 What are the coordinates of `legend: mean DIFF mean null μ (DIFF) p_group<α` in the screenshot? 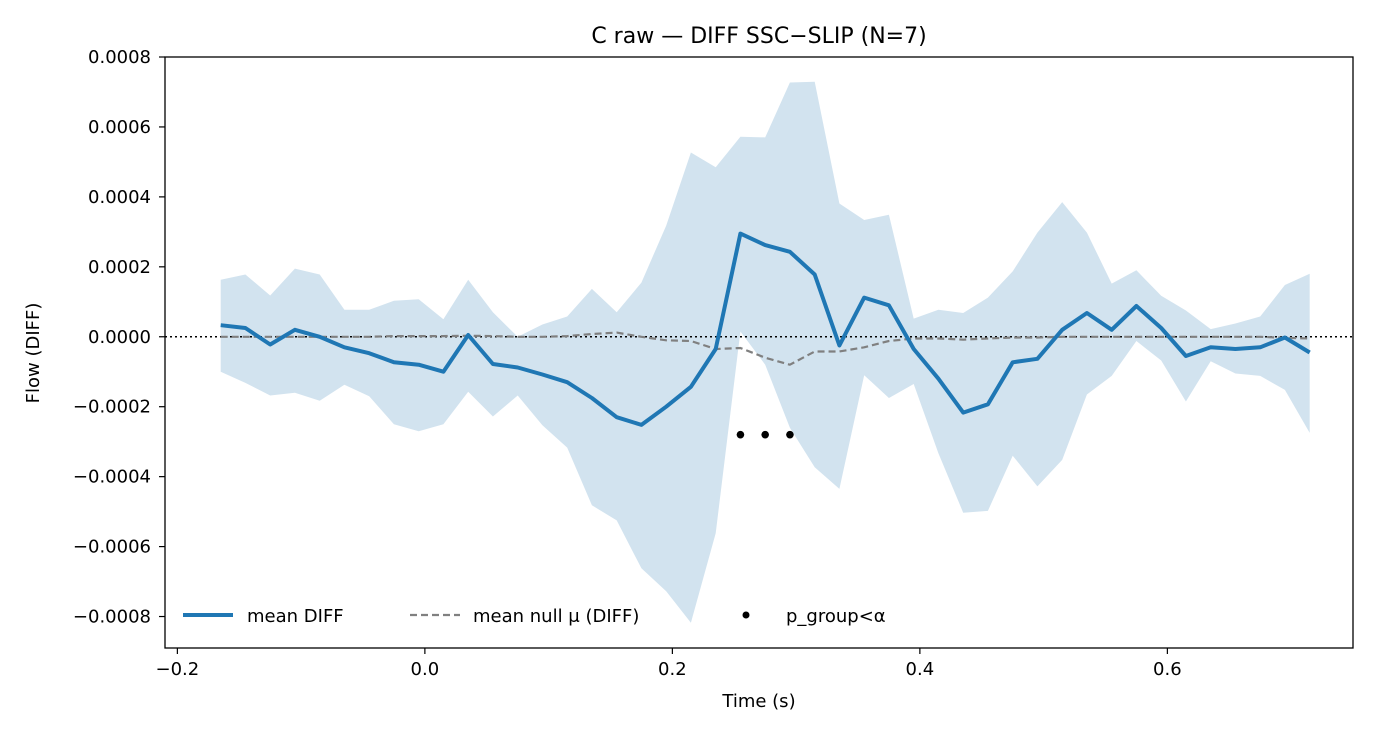 It's located at (534, 616).